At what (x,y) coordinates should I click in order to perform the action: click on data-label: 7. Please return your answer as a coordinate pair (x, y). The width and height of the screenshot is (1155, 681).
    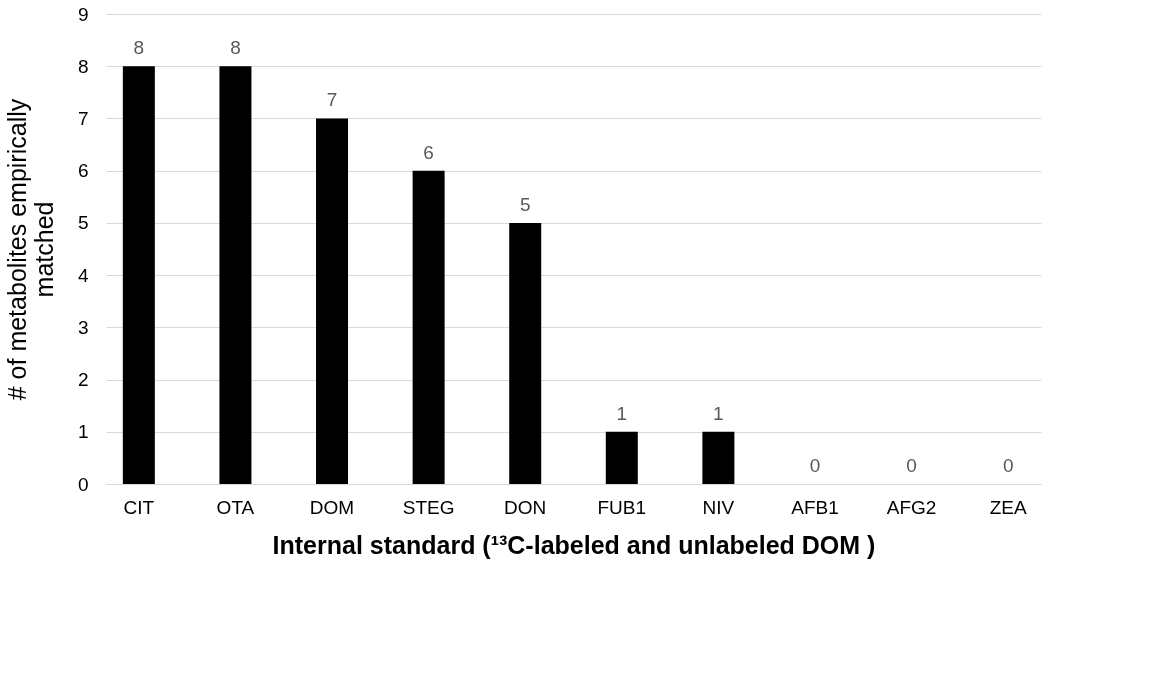
    Looking at the image, I should click on (332, 100).